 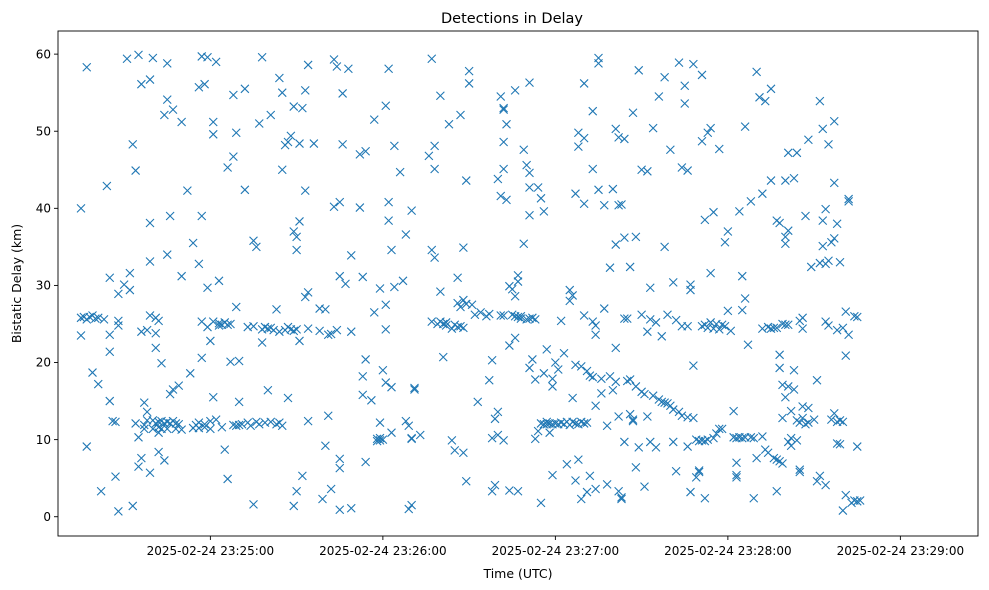 What do you see at coordinates (47, 285) in the screenshot?
I see `y-axis: 0 10 20 30 40 50 60` at bounding box center [47, 285].